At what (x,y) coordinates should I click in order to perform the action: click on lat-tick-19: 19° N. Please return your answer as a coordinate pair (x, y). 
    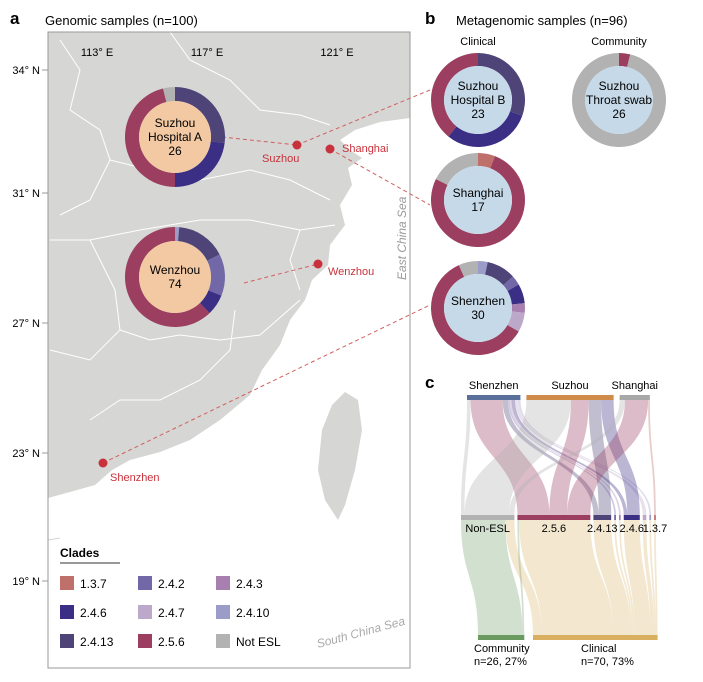
    Looking at the image, I should click on (26, 582).